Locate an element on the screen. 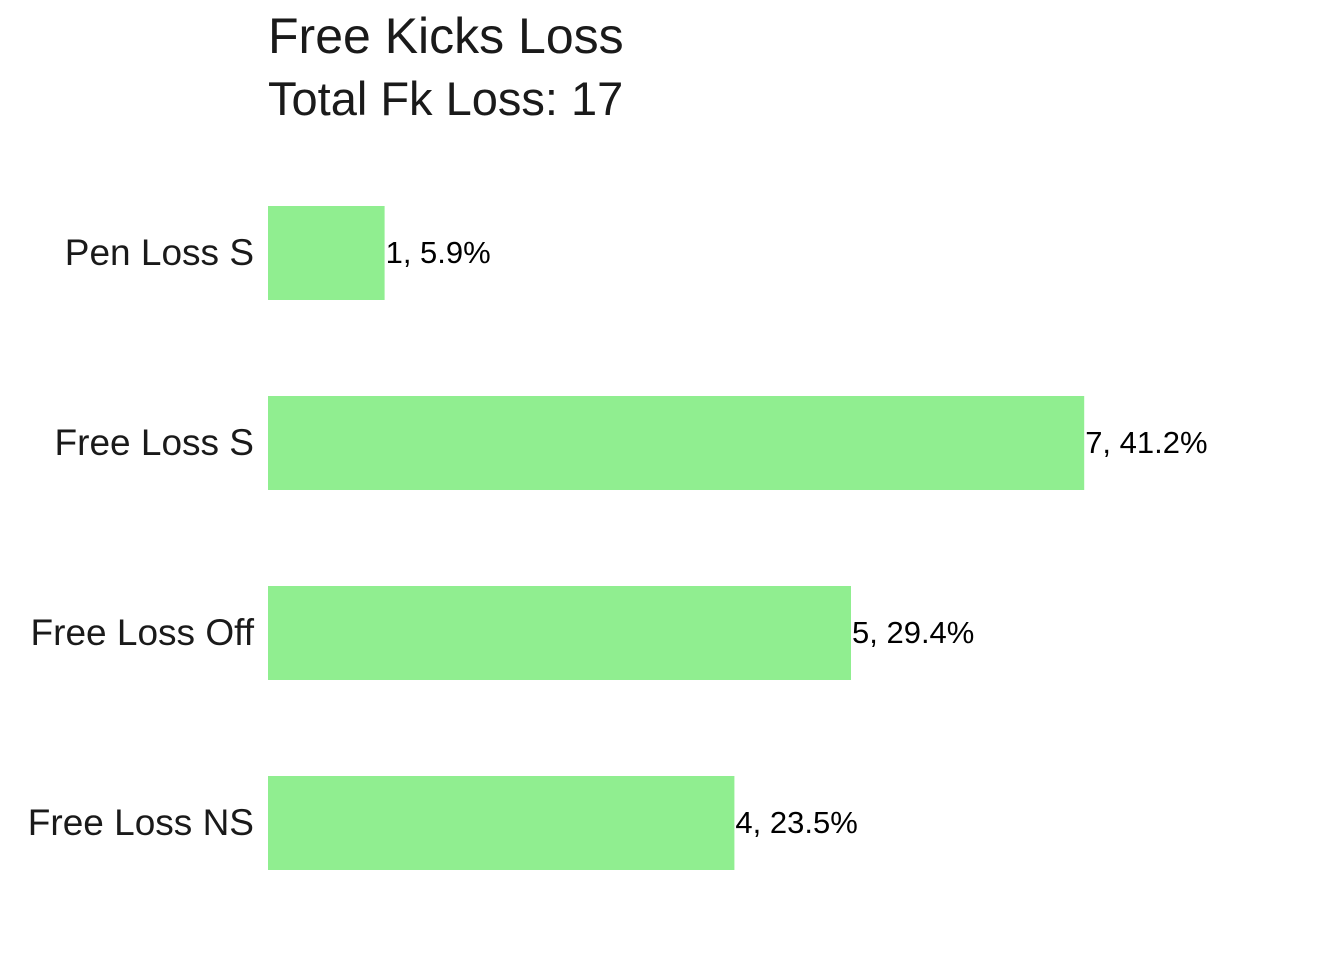 This screenshot has height=960, width=1344. category-label: Pen Loss S is located at coordinates (159, 252).